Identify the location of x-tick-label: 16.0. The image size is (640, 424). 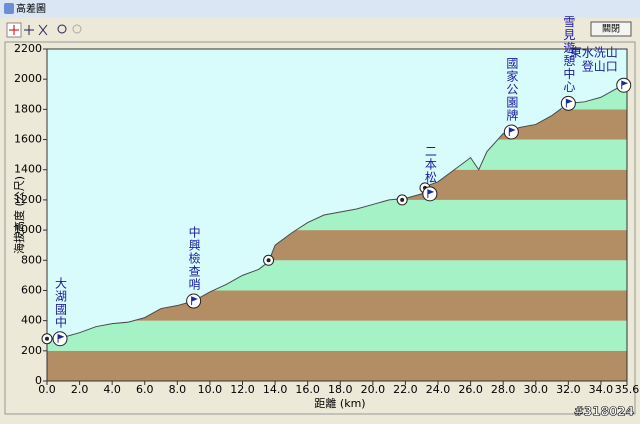
(307, 389).